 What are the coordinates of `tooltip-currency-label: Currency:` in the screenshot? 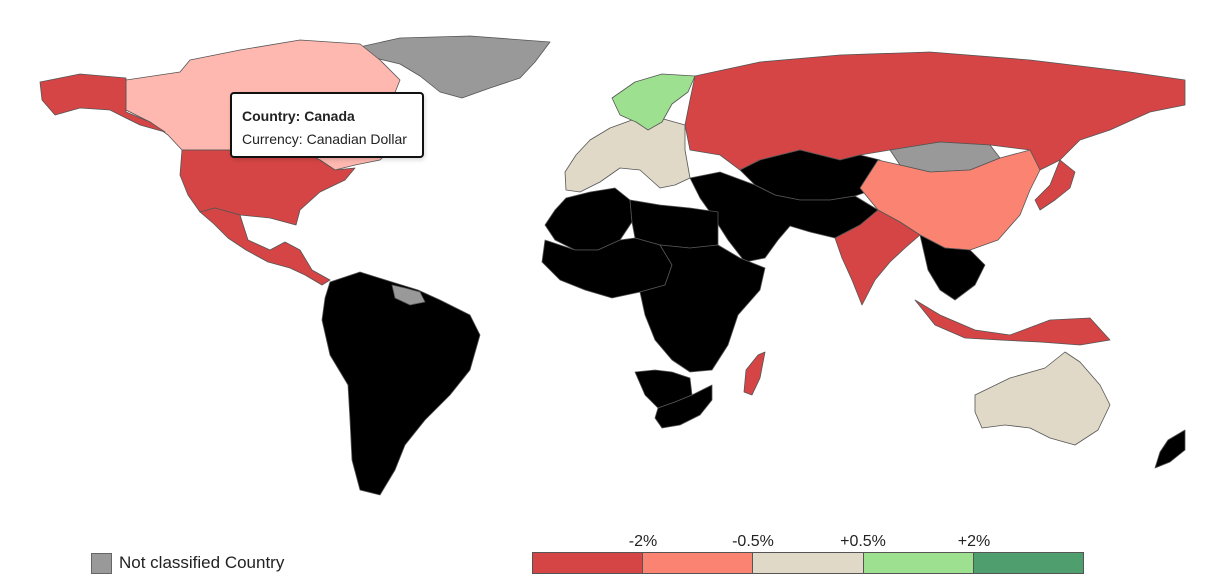 It's located at (272, 139).